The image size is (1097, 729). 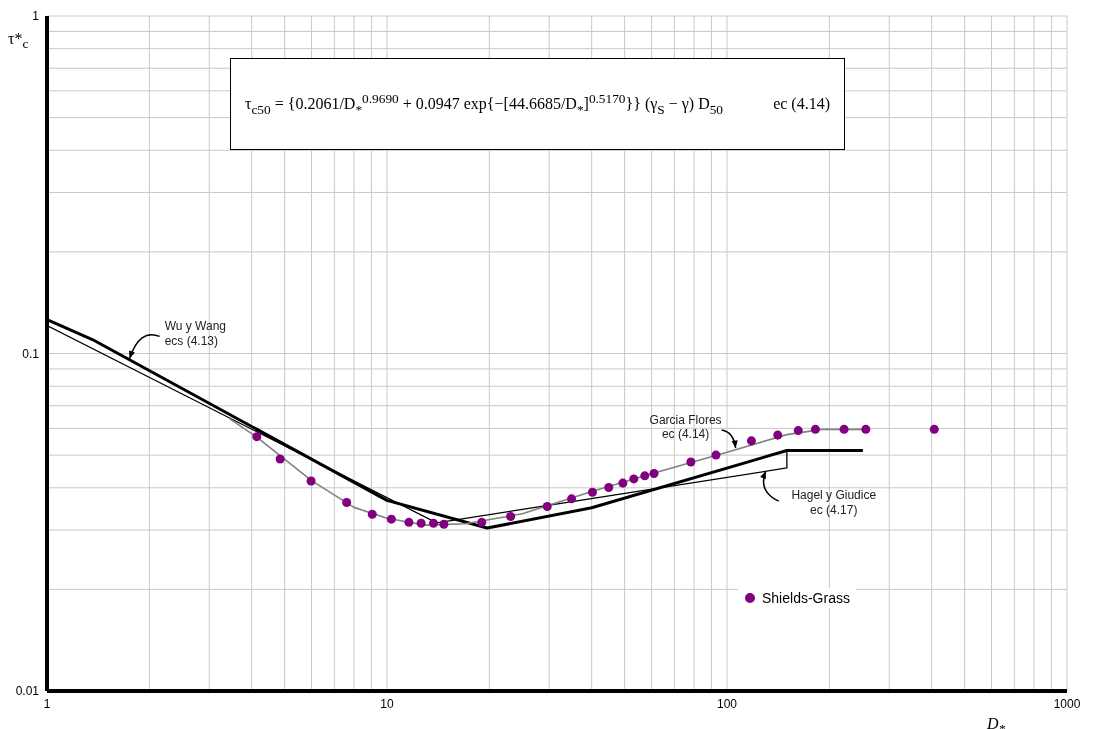 I want to click on equation-frame: τ$_{c50}$ = {0.2061/D$_{*}$$^{0.9690}$ + 0.0947 exp{−[44.6685/D$_{*}$]$^{0.5170}$}} (γ$_{S}$ − γ) D$_{50}$ ec (4.14), so click(x=537, y=104).